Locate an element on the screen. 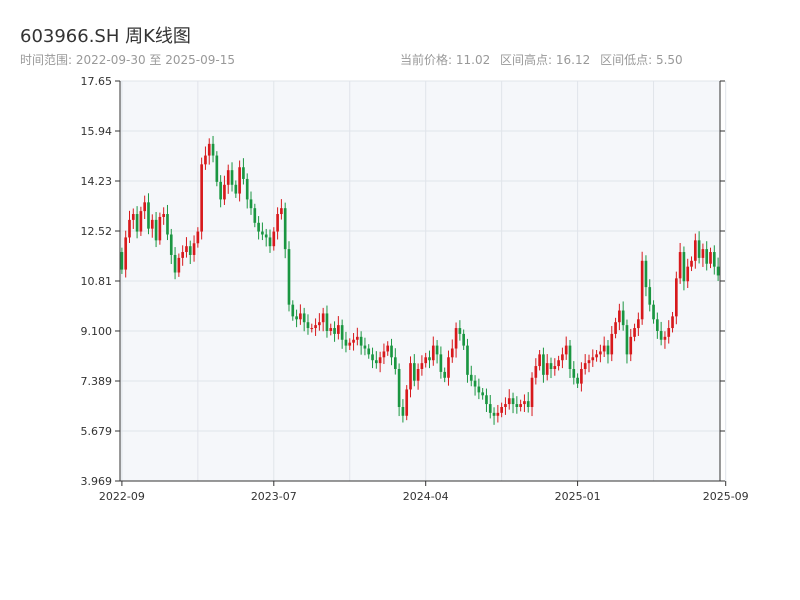 The height and width of the screenshot is (600, 800). x-tick-label: 2023-07 is located at coordinates (274, 496).